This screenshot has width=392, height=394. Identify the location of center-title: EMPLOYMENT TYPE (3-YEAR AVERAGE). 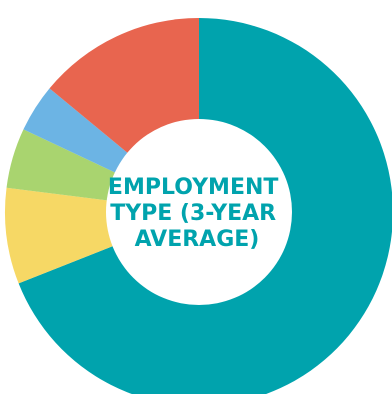
(197, 213).